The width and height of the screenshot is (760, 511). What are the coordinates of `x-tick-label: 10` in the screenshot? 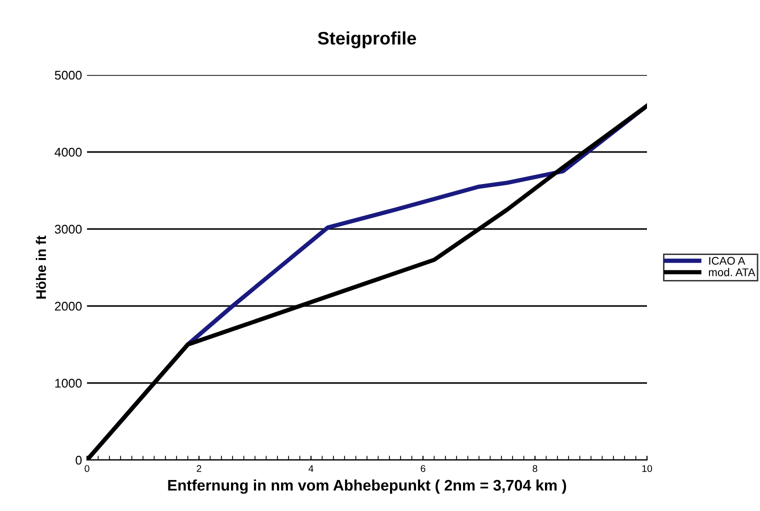 It's located at (647, 468).